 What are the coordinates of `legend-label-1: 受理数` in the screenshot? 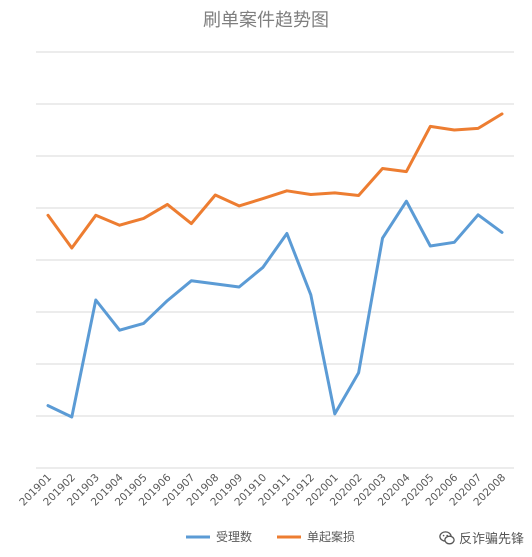 It's located at (234, 536).